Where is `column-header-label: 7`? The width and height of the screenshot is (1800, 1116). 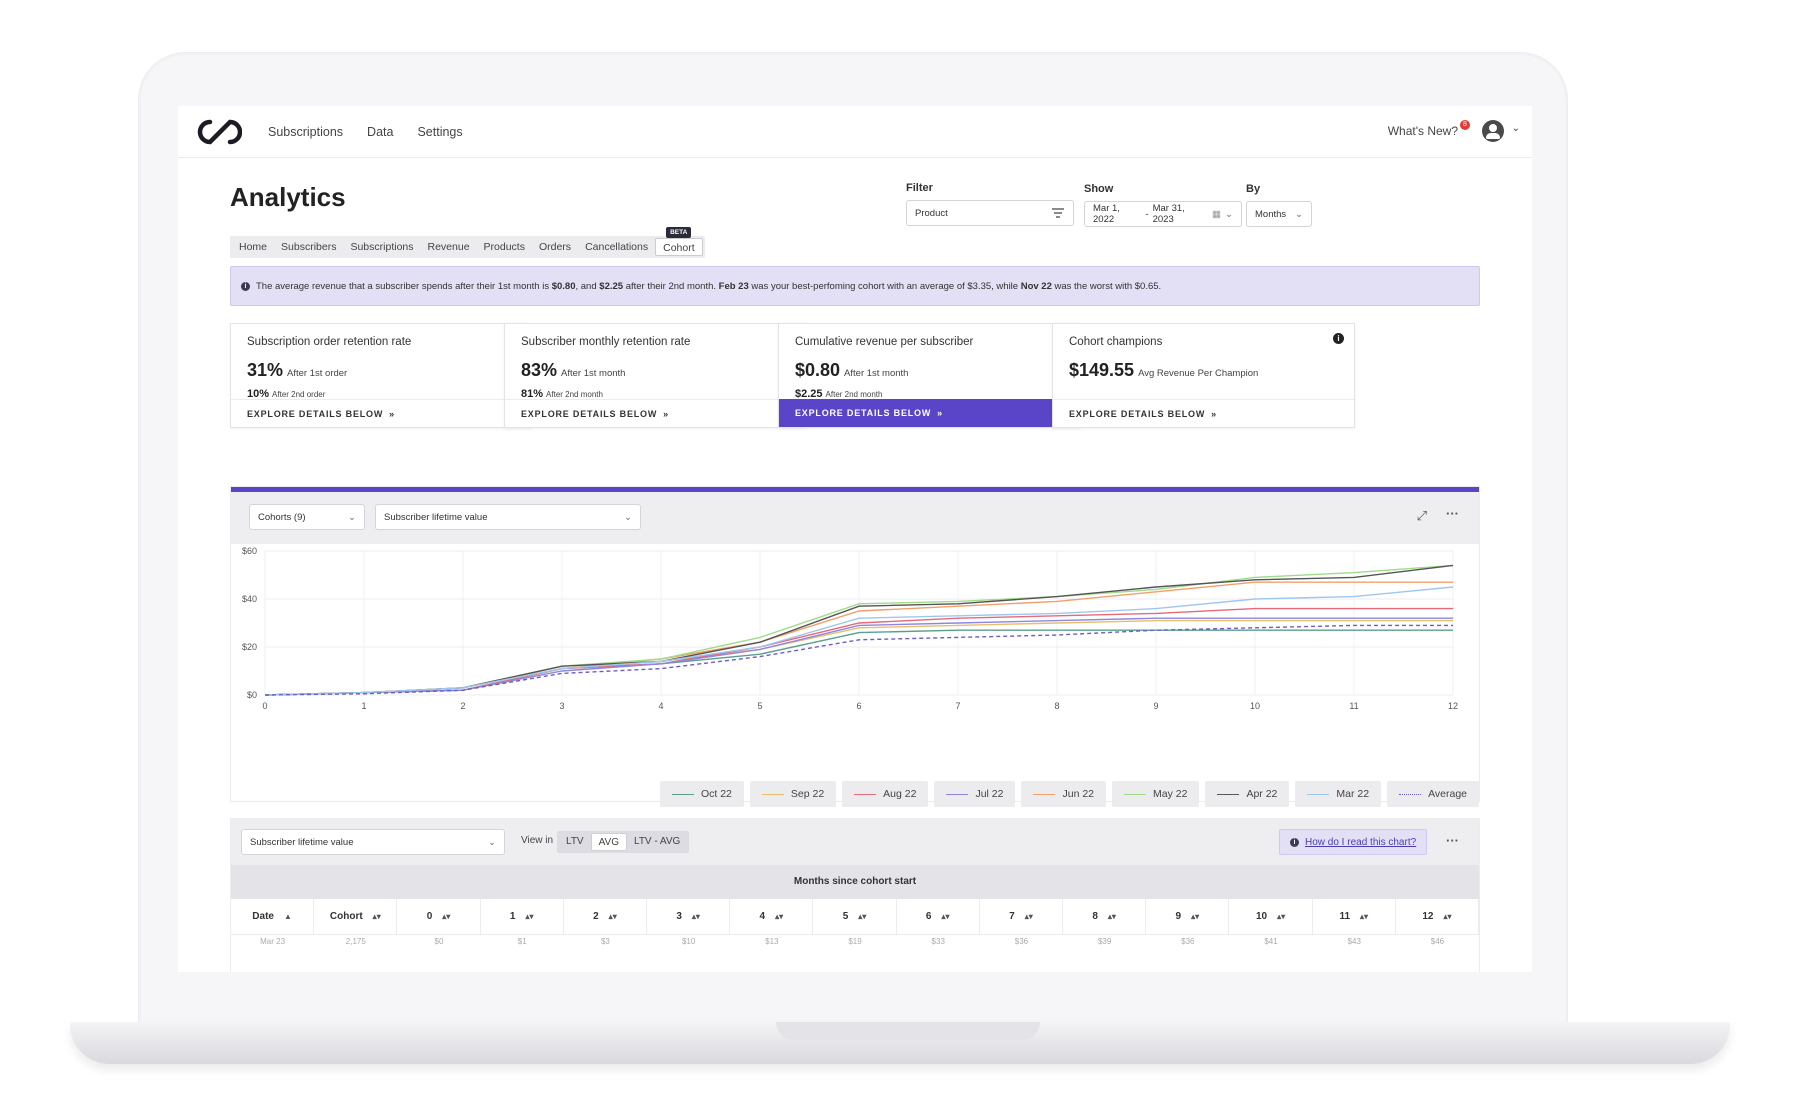
column-header-label: 7 is located at coordinates (1012, 916).